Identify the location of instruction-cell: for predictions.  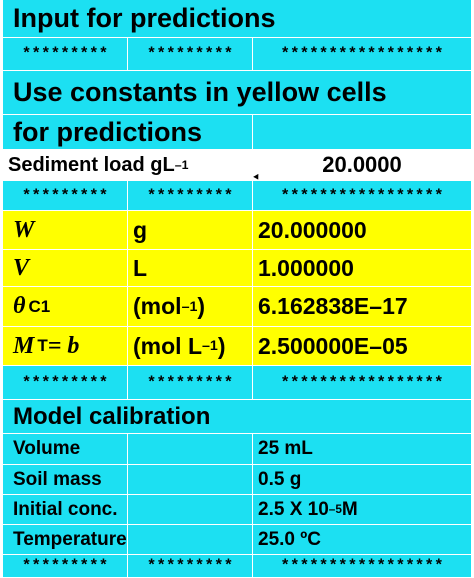
(128, 132).